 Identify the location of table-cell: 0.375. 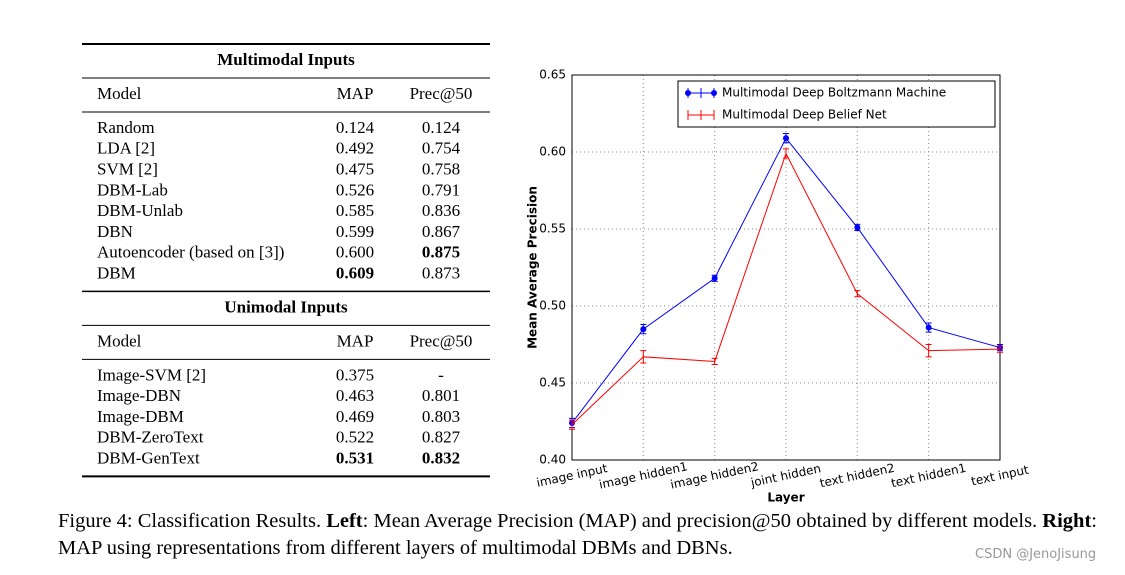
(355, 374).